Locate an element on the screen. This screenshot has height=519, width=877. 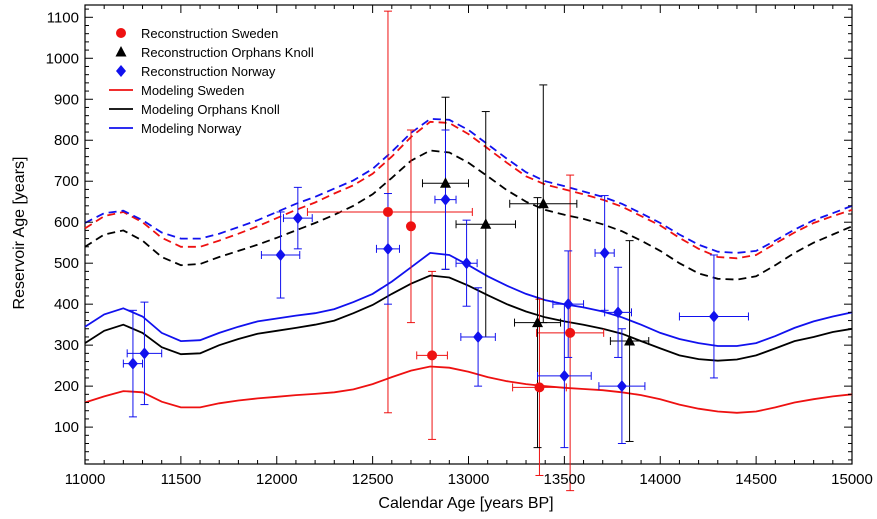
x-tick-label: 13500 is located at coordinates (565, 479).